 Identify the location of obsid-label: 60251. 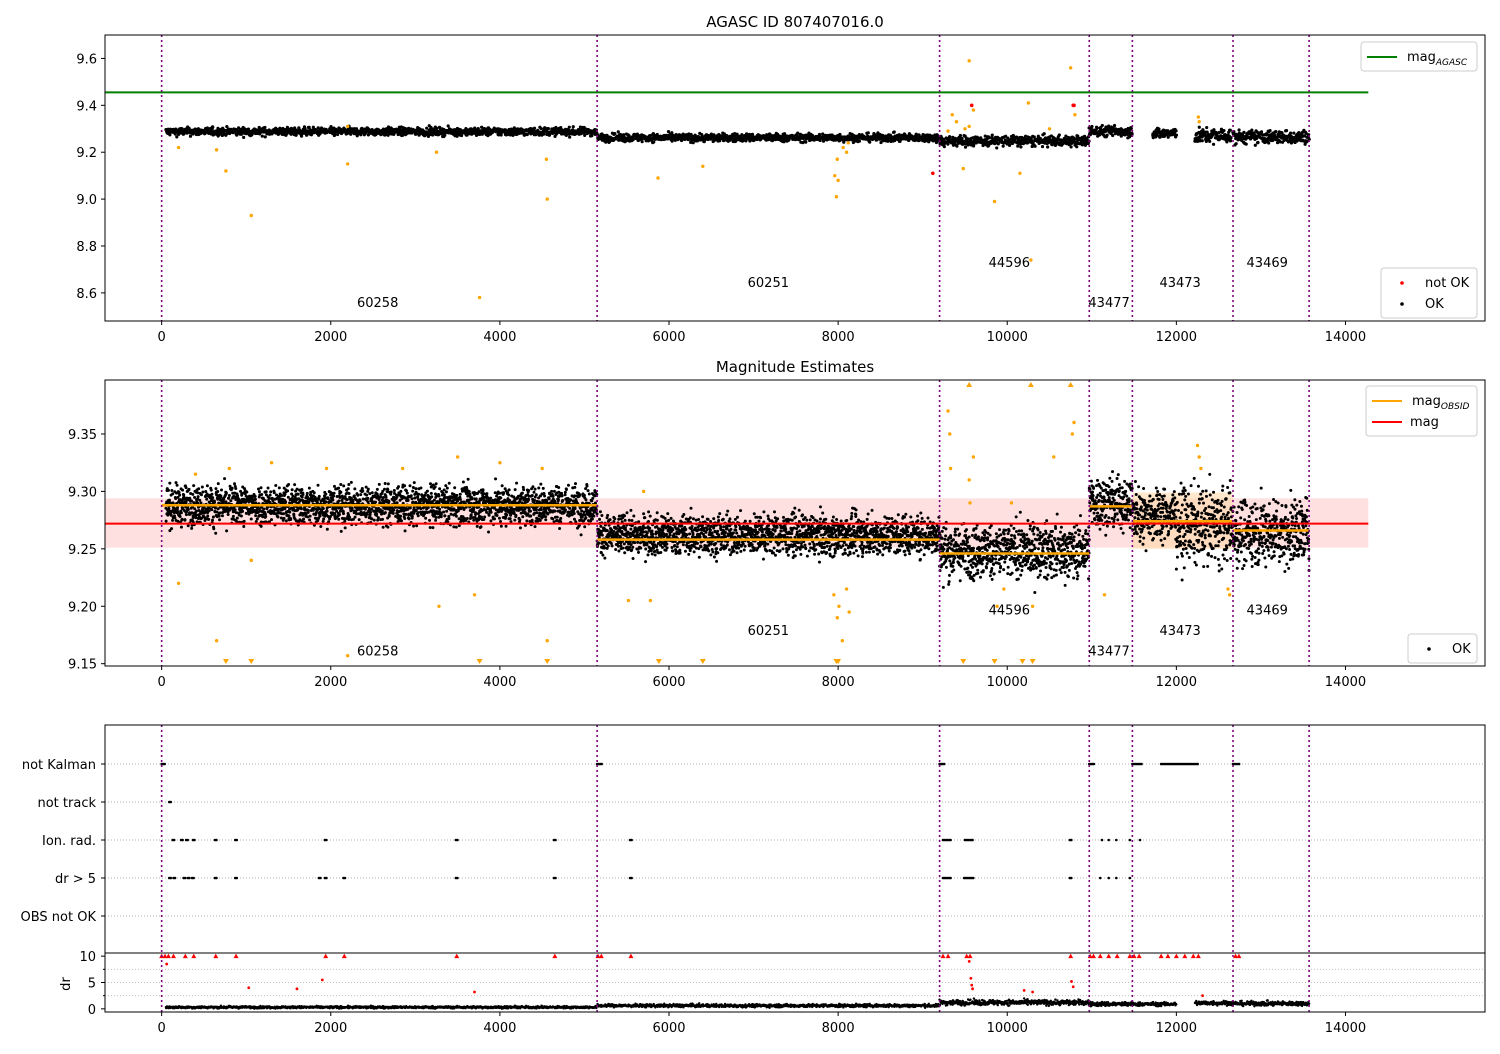
(768, 283).